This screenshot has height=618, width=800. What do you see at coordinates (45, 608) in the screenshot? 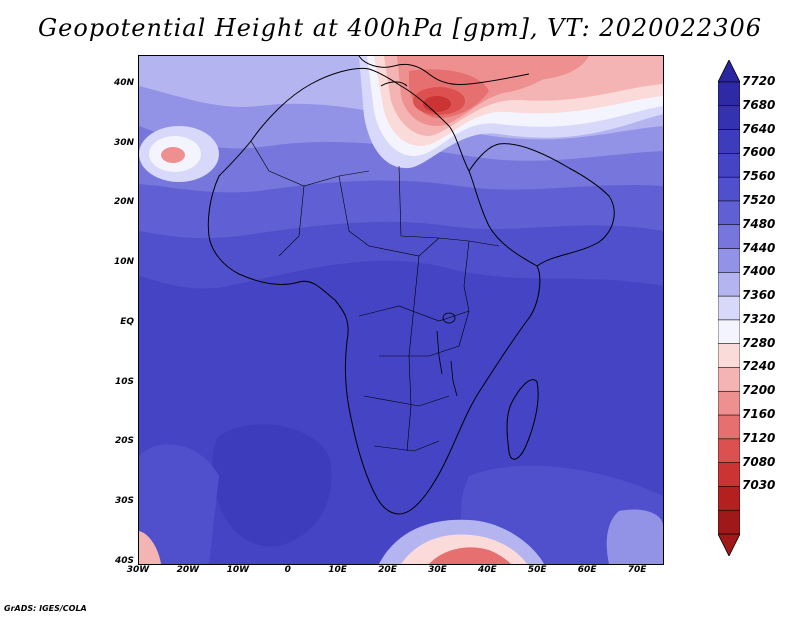
I see `grads-credit: GrADS: IGES/COLA` at bounding box center [45, 608].